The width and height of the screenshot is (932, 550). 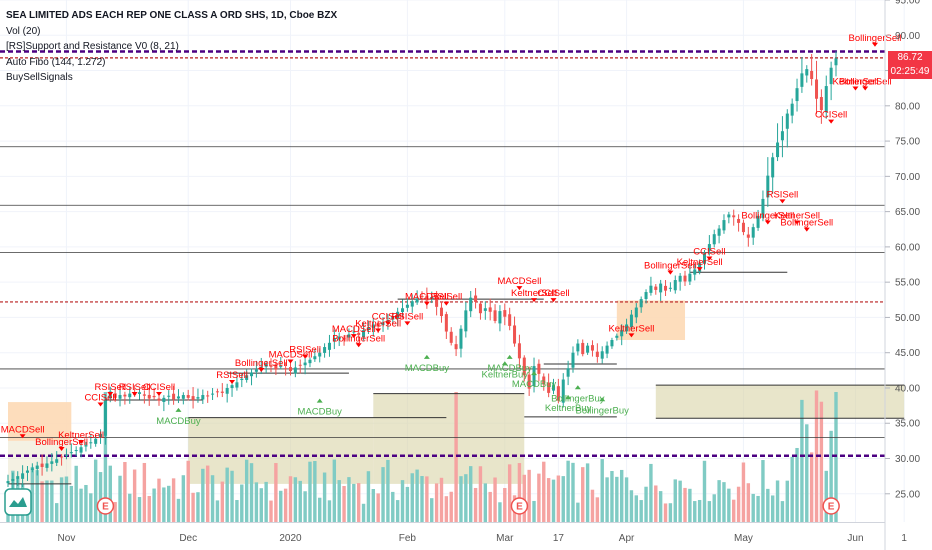 I want to click on indicator-volume: Vol (20), so click(x=23, y=31).